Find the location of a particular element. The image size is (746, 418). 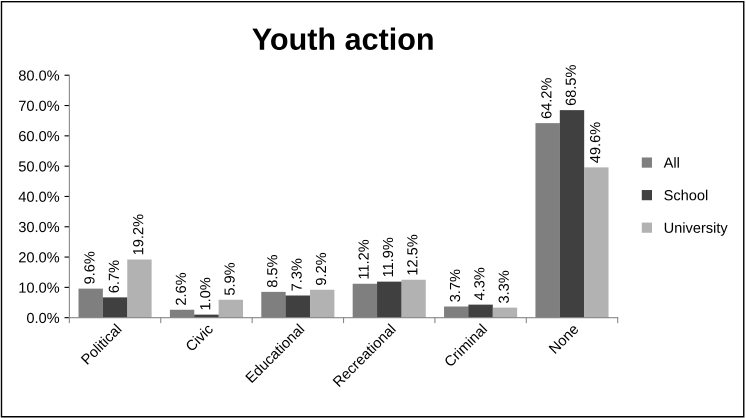

legend-label: University is located at coordinates (696, 229).